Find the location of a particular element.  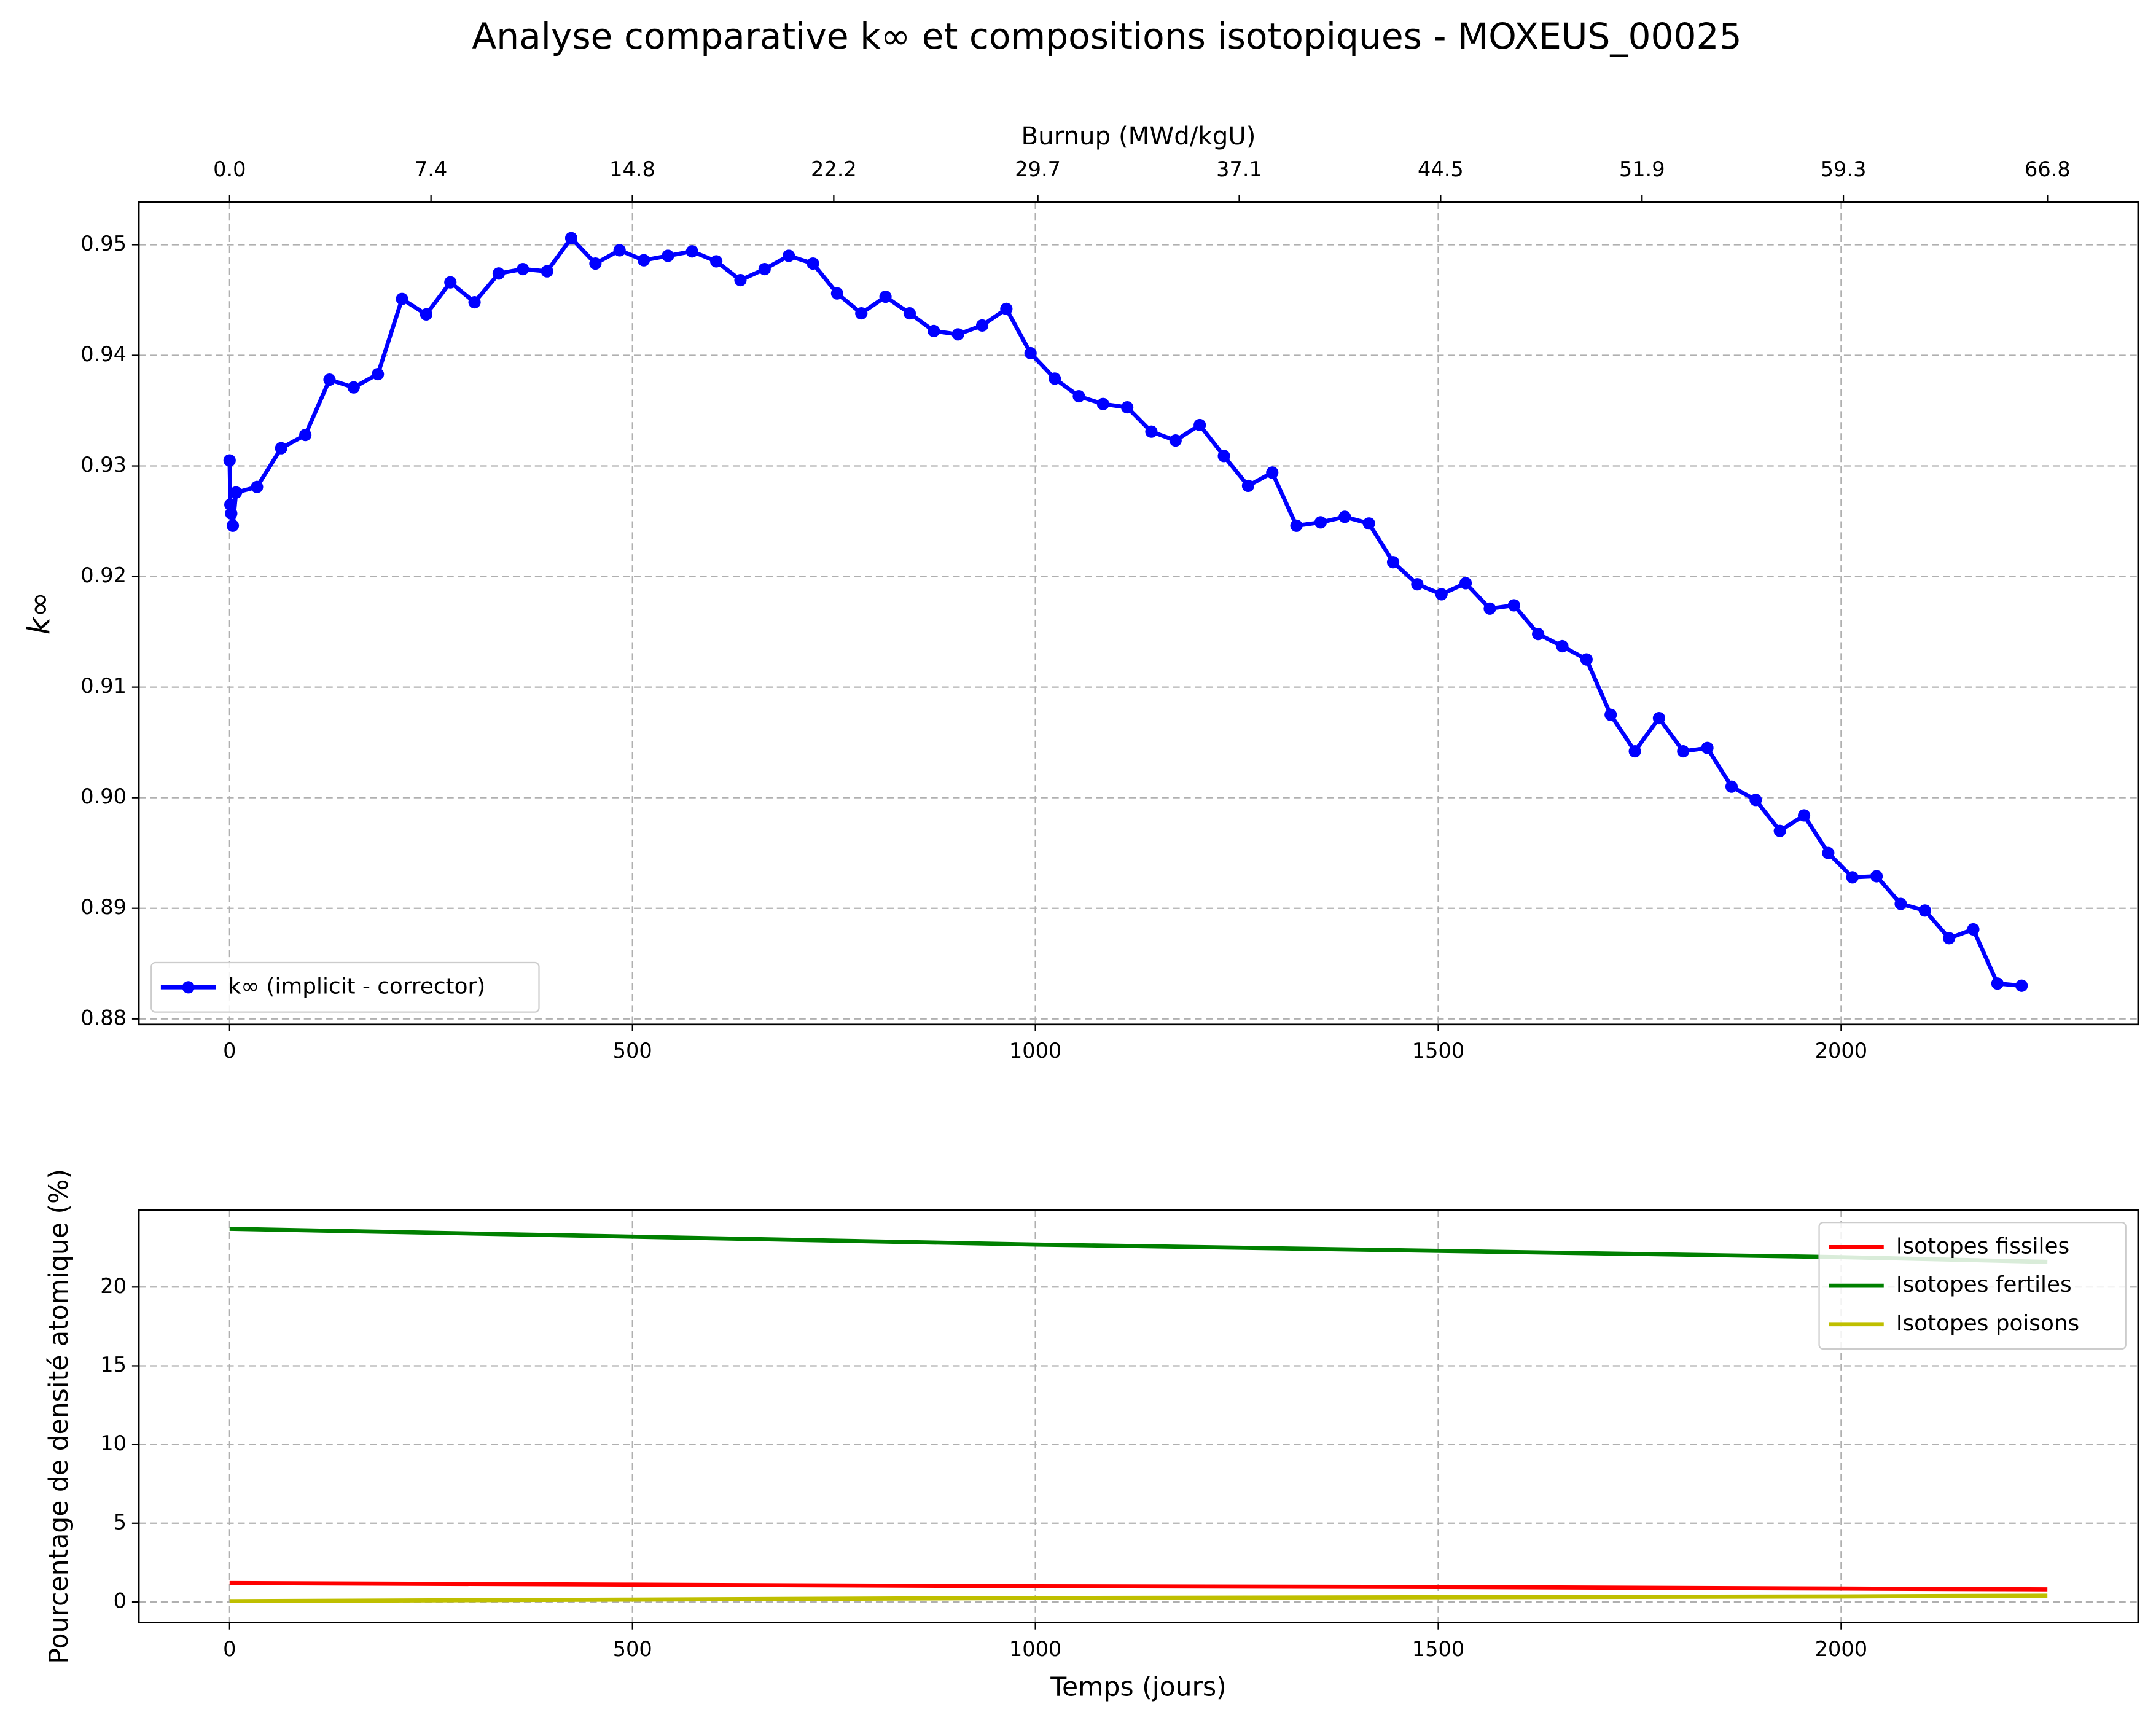

y-tick-label: 20 is located at coordinates (113, 1286).